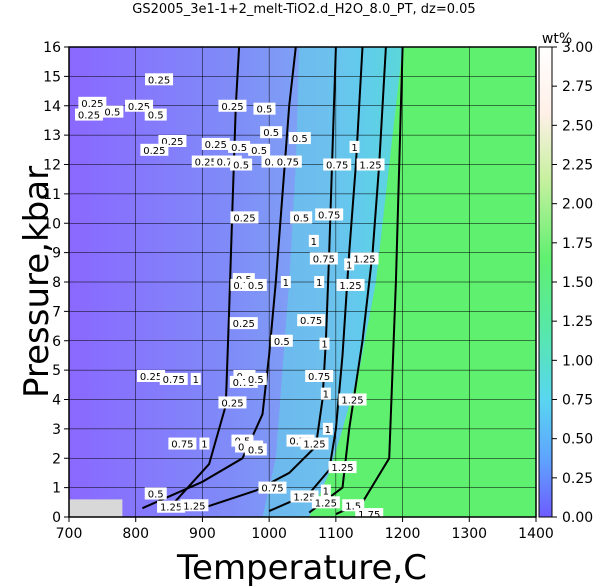 The height and width of the screenshot is (587, 608). What do you see at coordinates (577, 518) in the screenshot?
I see `colorbar-tick-label: 0.00` at bounding box center [577, 518].